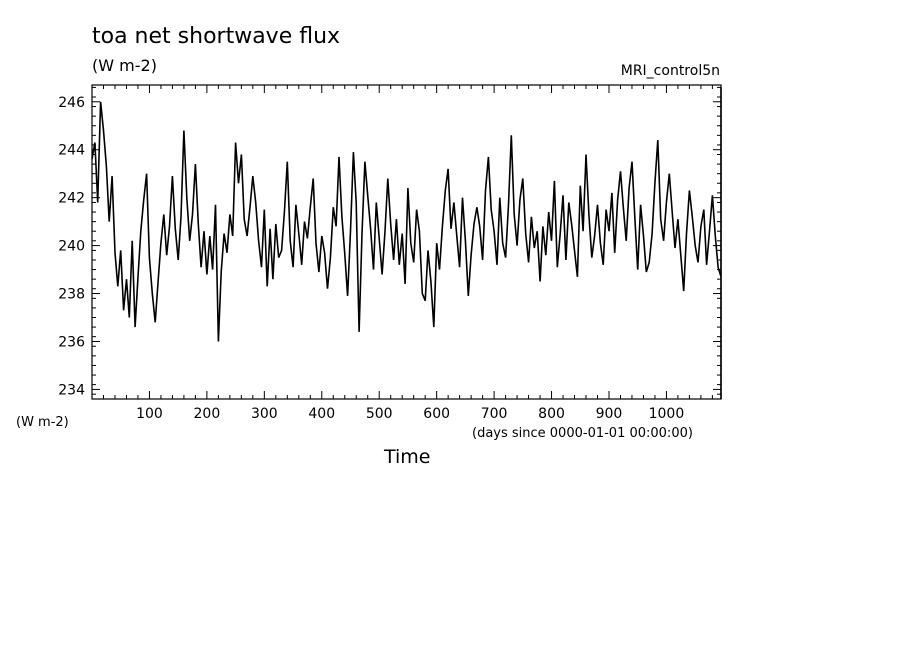  I want to click on y-axis-units: (W m-2), so click(42, 422).